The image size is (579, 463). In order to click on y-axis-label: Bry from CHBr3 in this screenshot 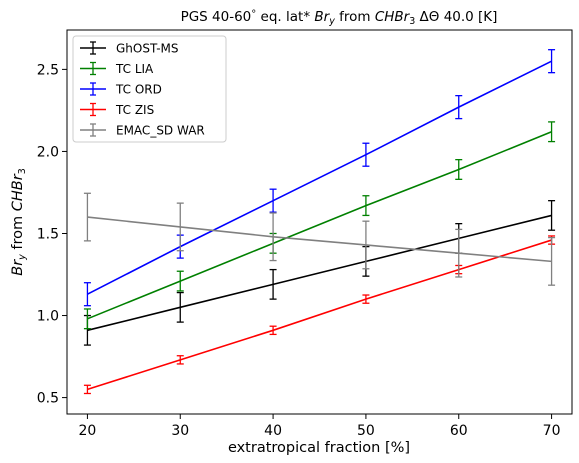, I will do `click(19, 222)`.